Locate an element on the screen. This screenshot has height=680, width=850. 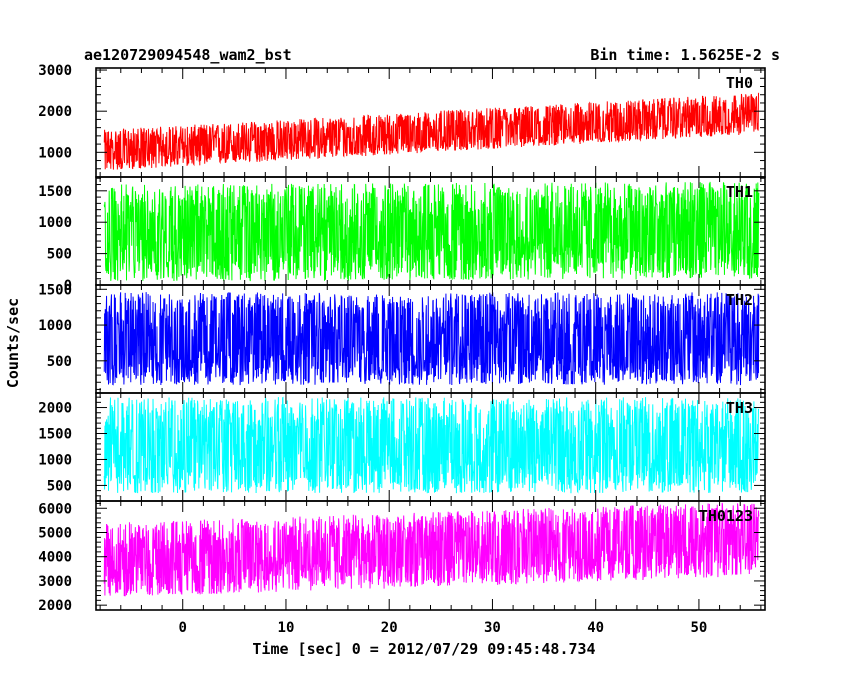
panel-th0123: 2000 3000 4000 5000 6000 TH0123 is located at coordinates (402, 557).